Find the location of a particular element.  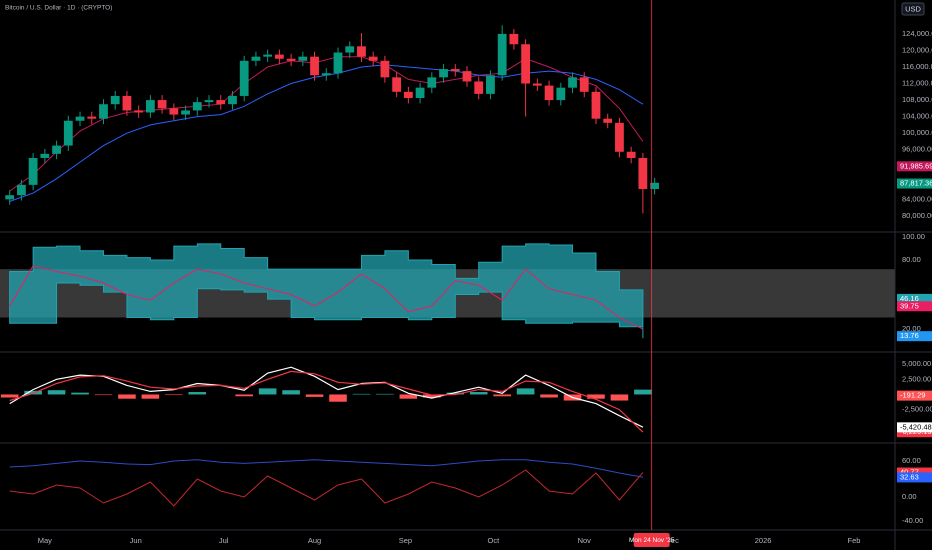

chart-title: Bitcoin / U.S. Dollar · 1D · (CRYPTO) is located at coordinates (58, 8).